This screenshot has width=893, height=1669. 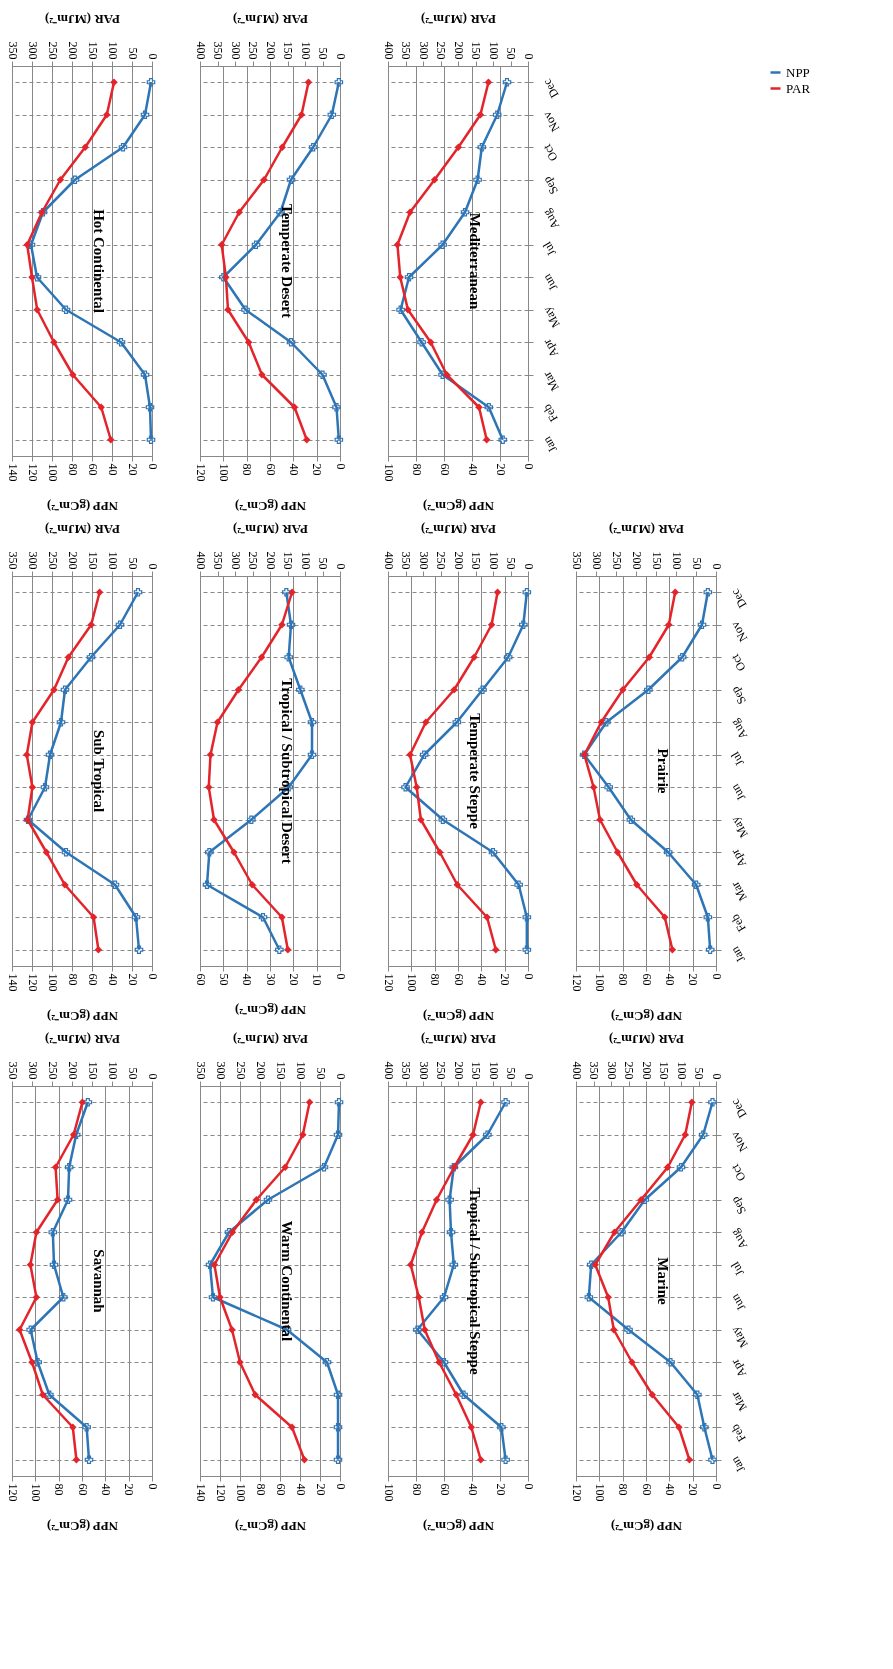 I want to click on y-tick-label: Feb, so click(x=550, y=413).